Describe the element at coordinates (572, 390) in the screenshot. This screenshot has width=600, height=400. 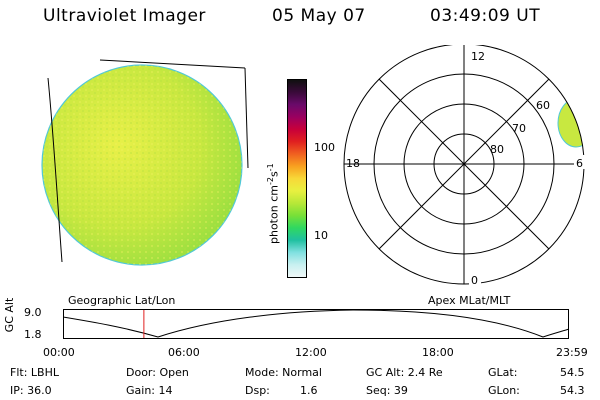
I see `info-glon-value: 54.3` at that location.